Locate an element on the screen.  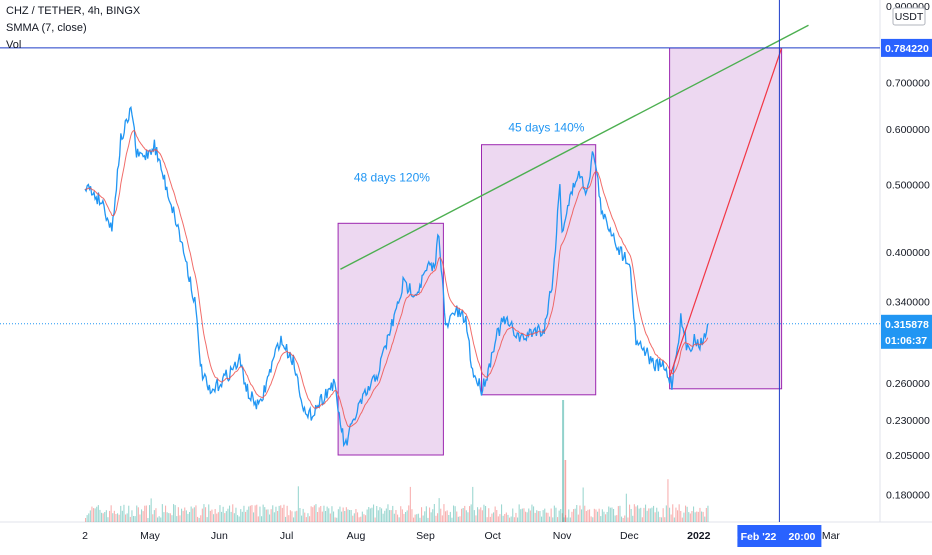
y-tick-label: 0.400000 is located at coordinates (908, 253).